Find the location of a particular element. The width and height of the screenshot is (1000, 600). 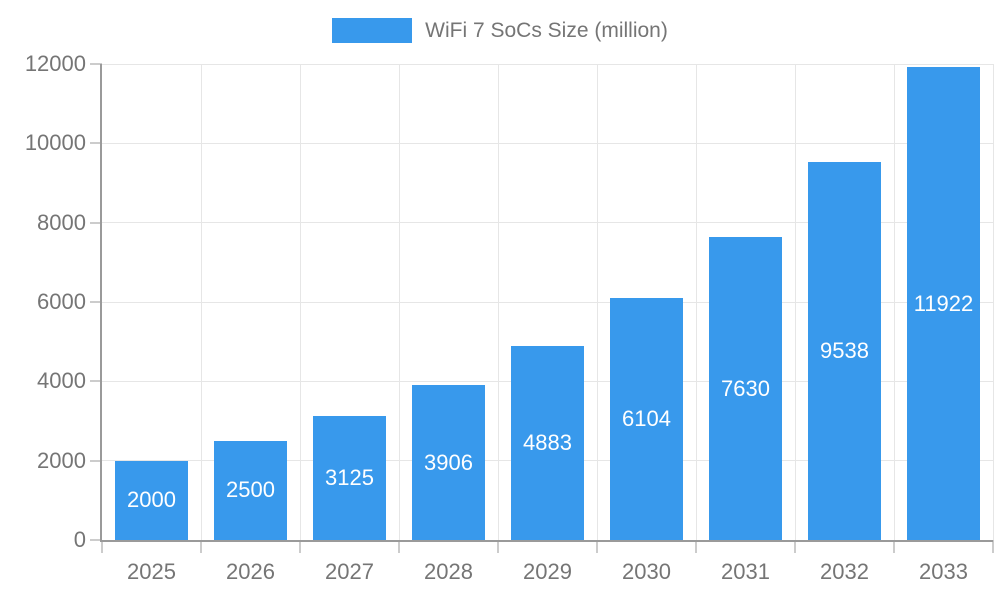

y-axis-label: 10000 is located at coordinates (55, 143).